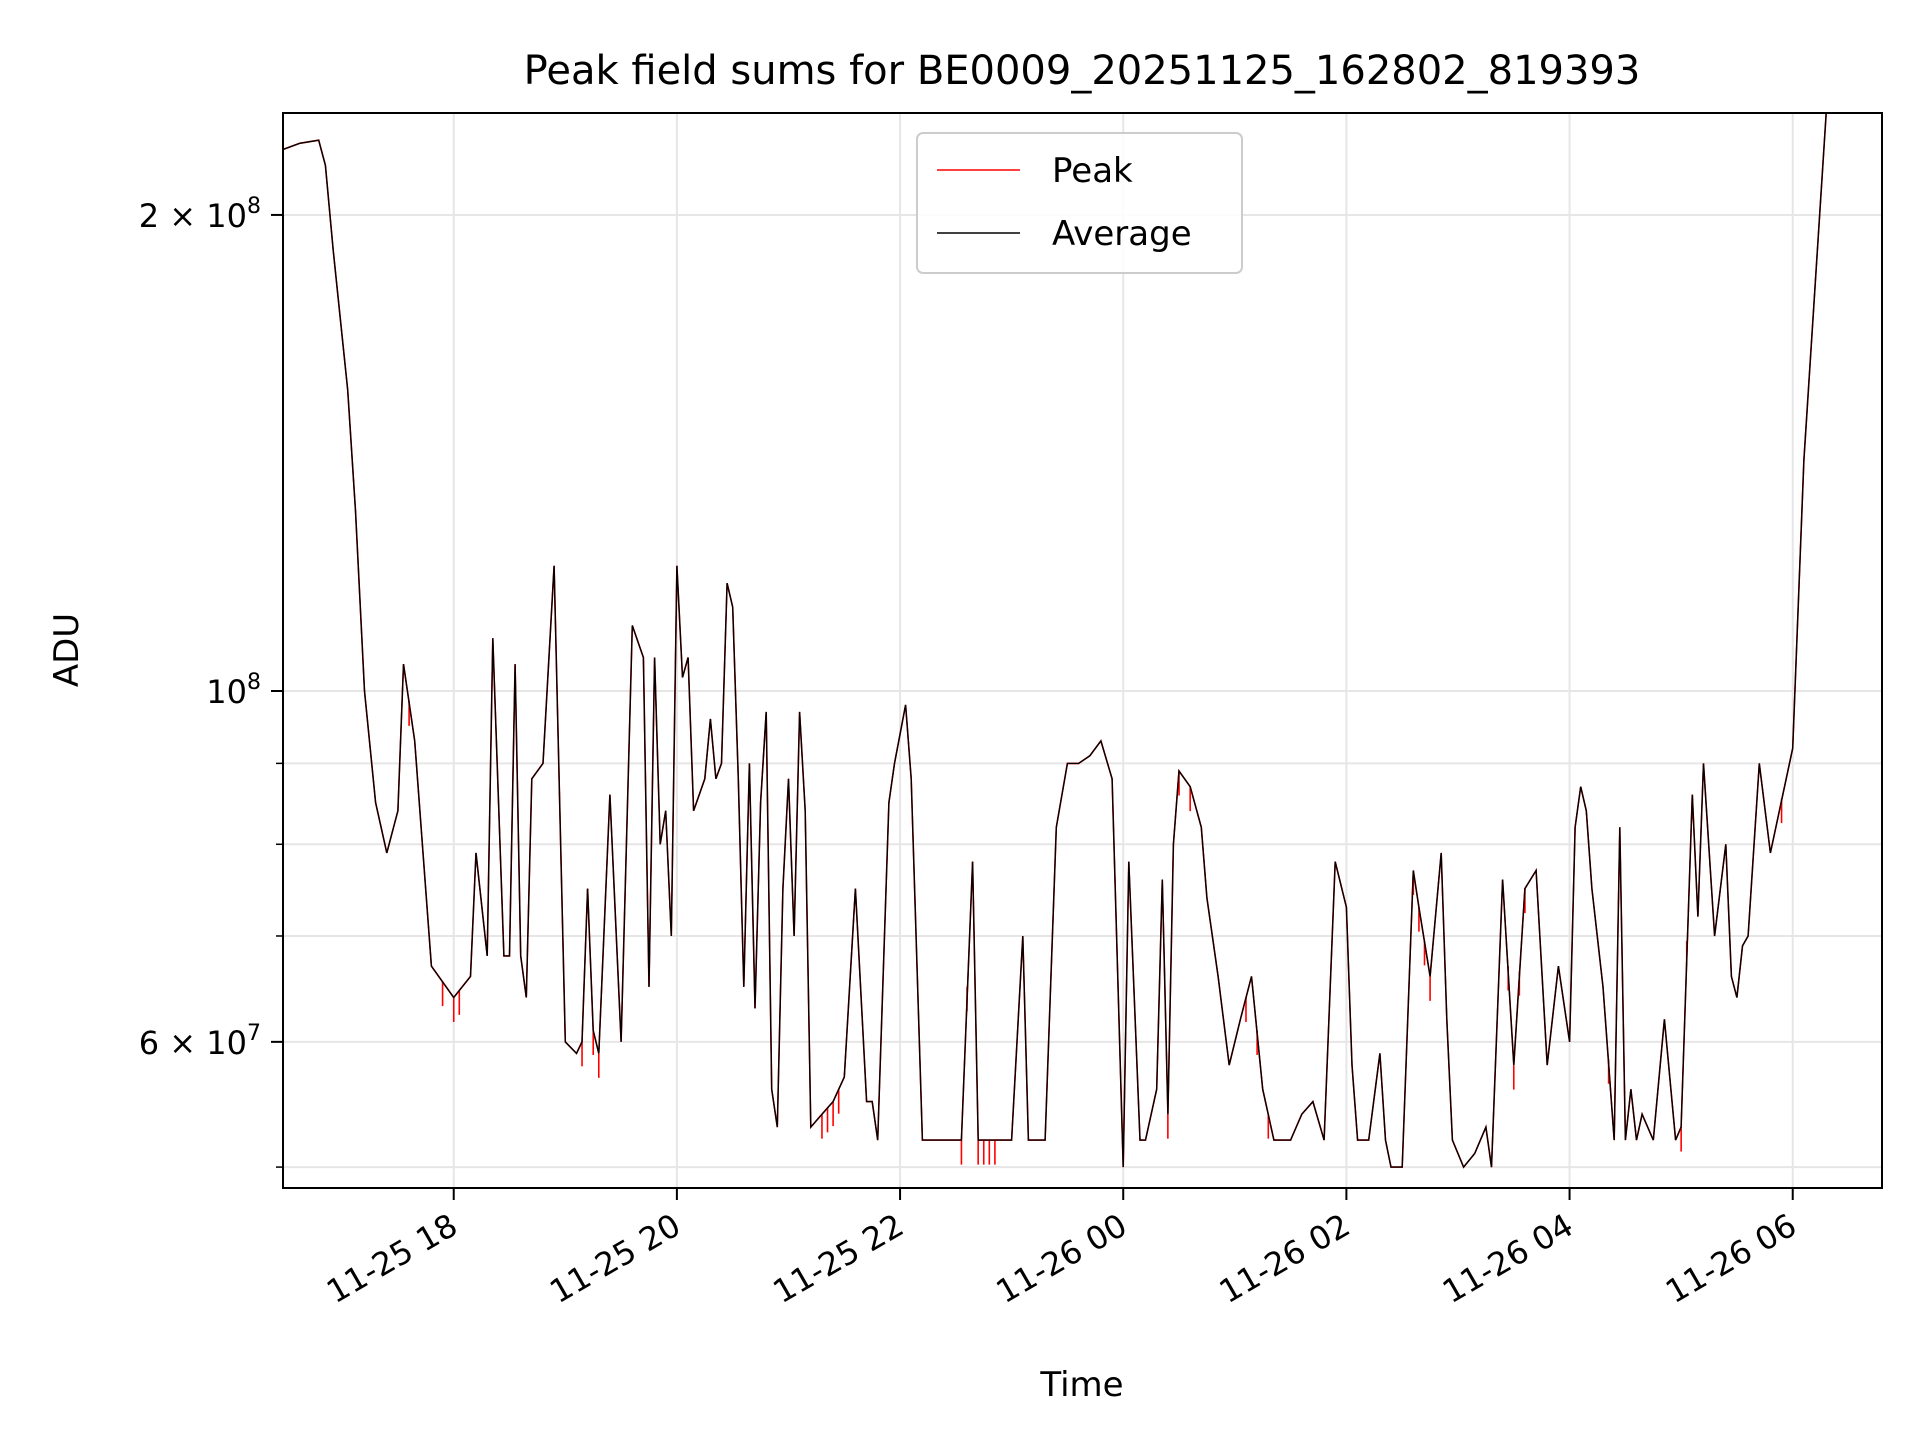 The width and height of the screenshot is (1920, 1440). Describe the element at coordinates (1122, 234) in the screenshot. I see `legend-average-label: Average` at that location.